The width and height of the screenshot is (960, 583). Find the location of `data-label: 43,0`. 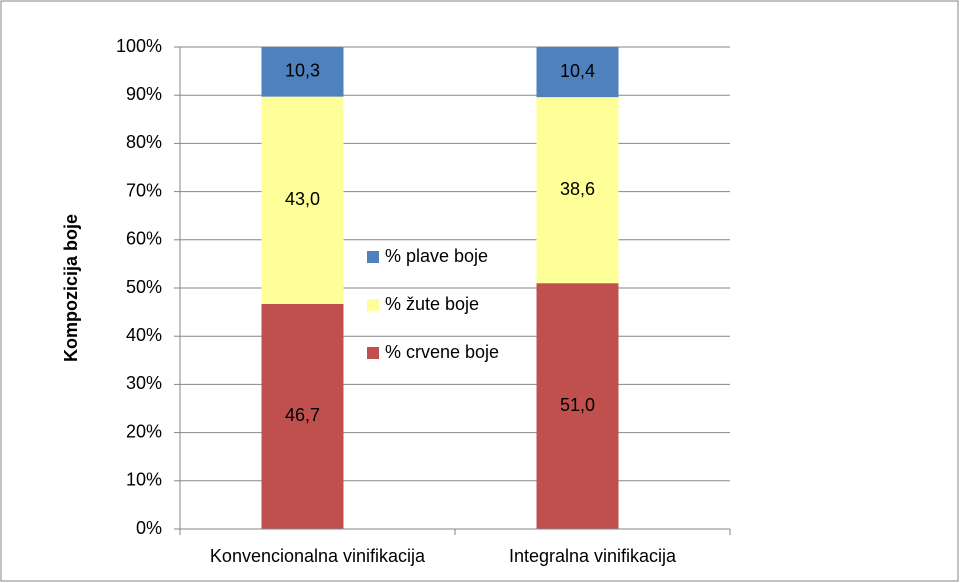

data-label: 43,0 is located at coordinates (302, 199).